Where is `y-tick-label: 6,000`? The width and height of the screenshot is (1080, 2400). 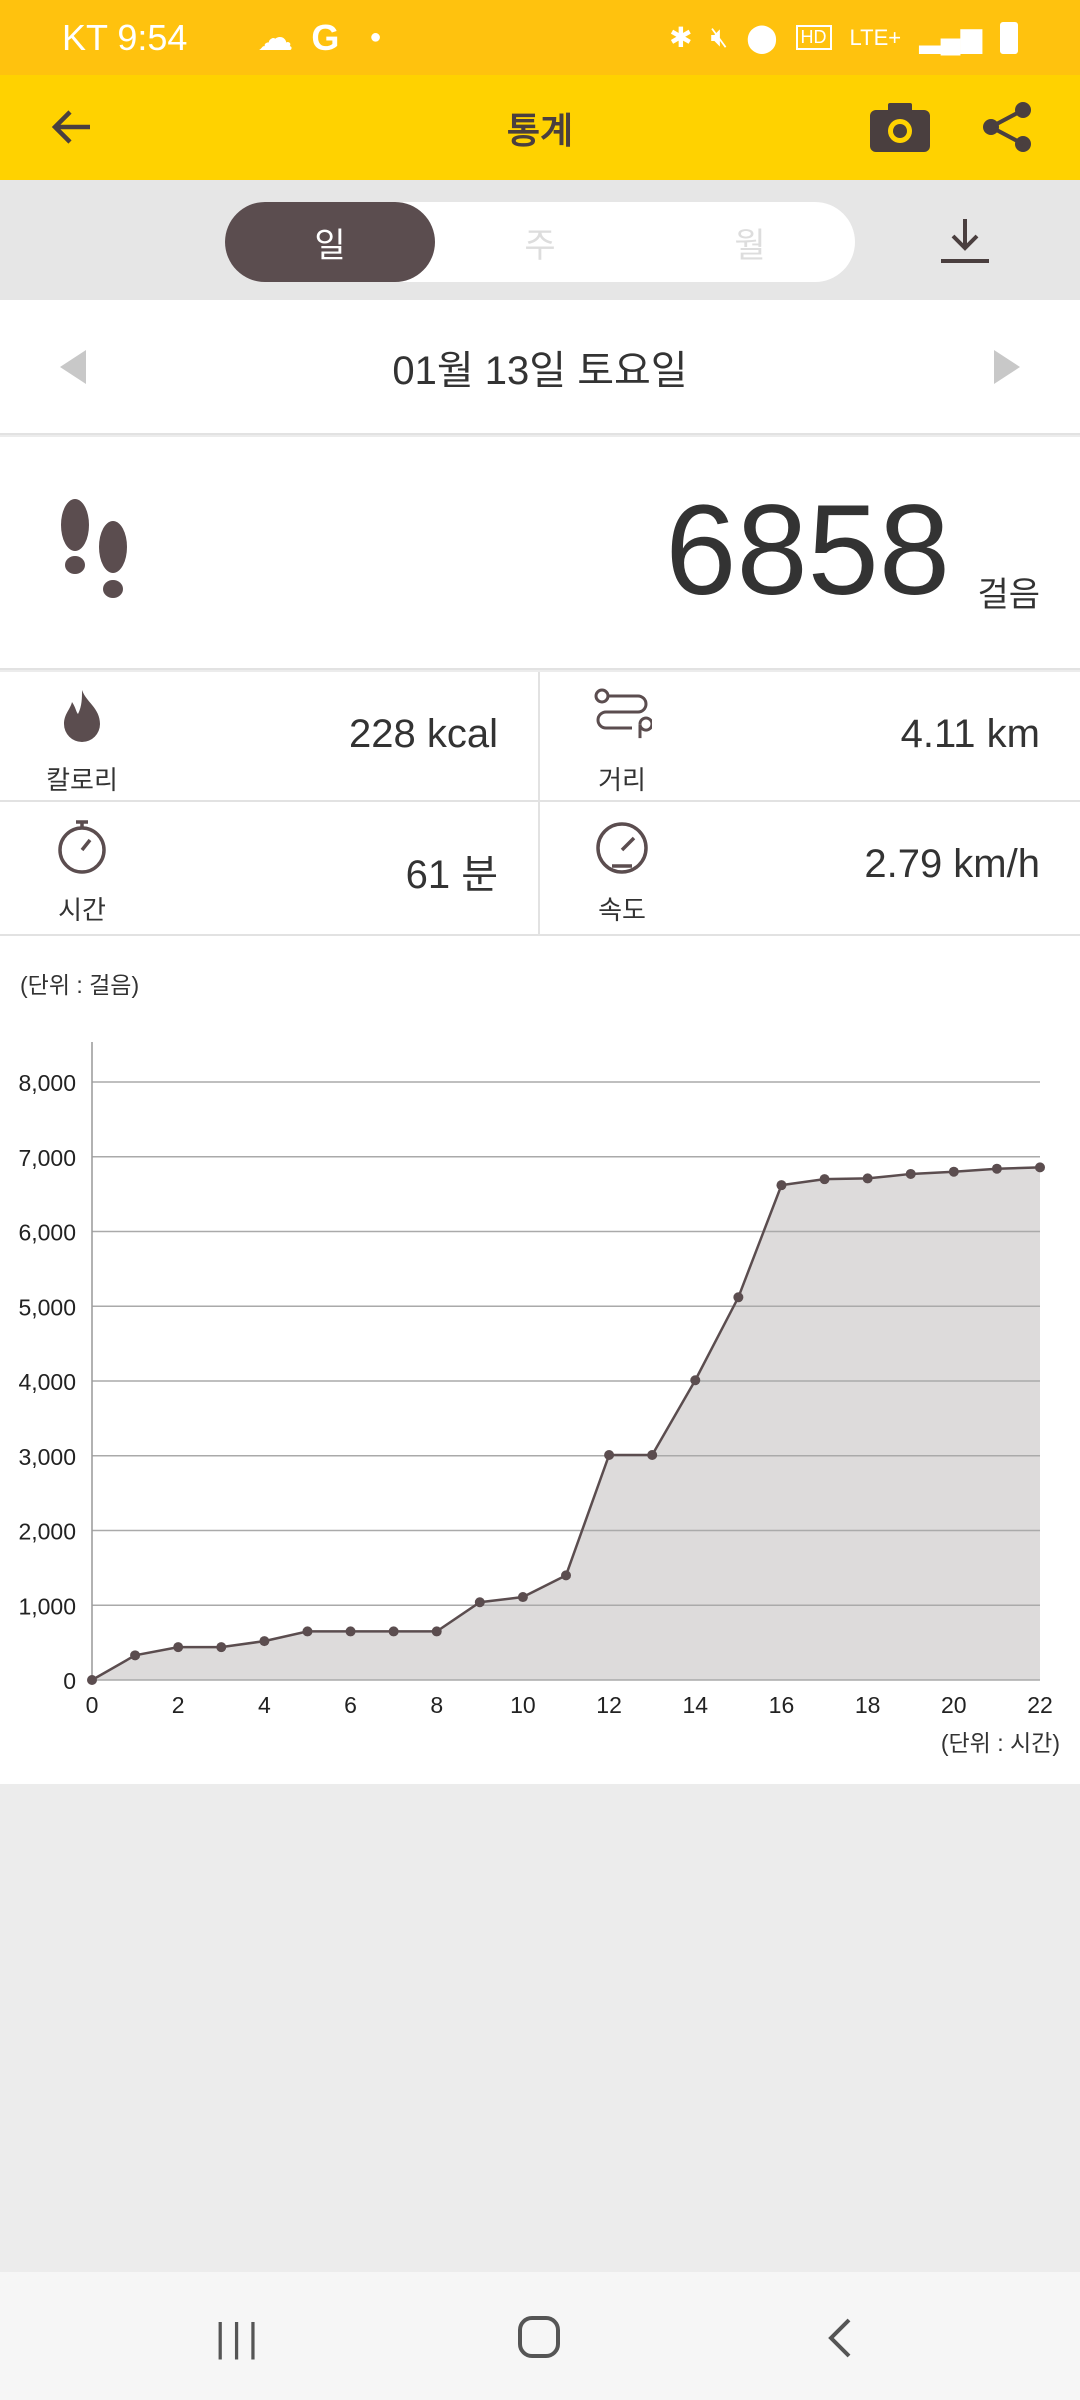 y-tick-label: 6,000 is located at coordinates (47, 1233).